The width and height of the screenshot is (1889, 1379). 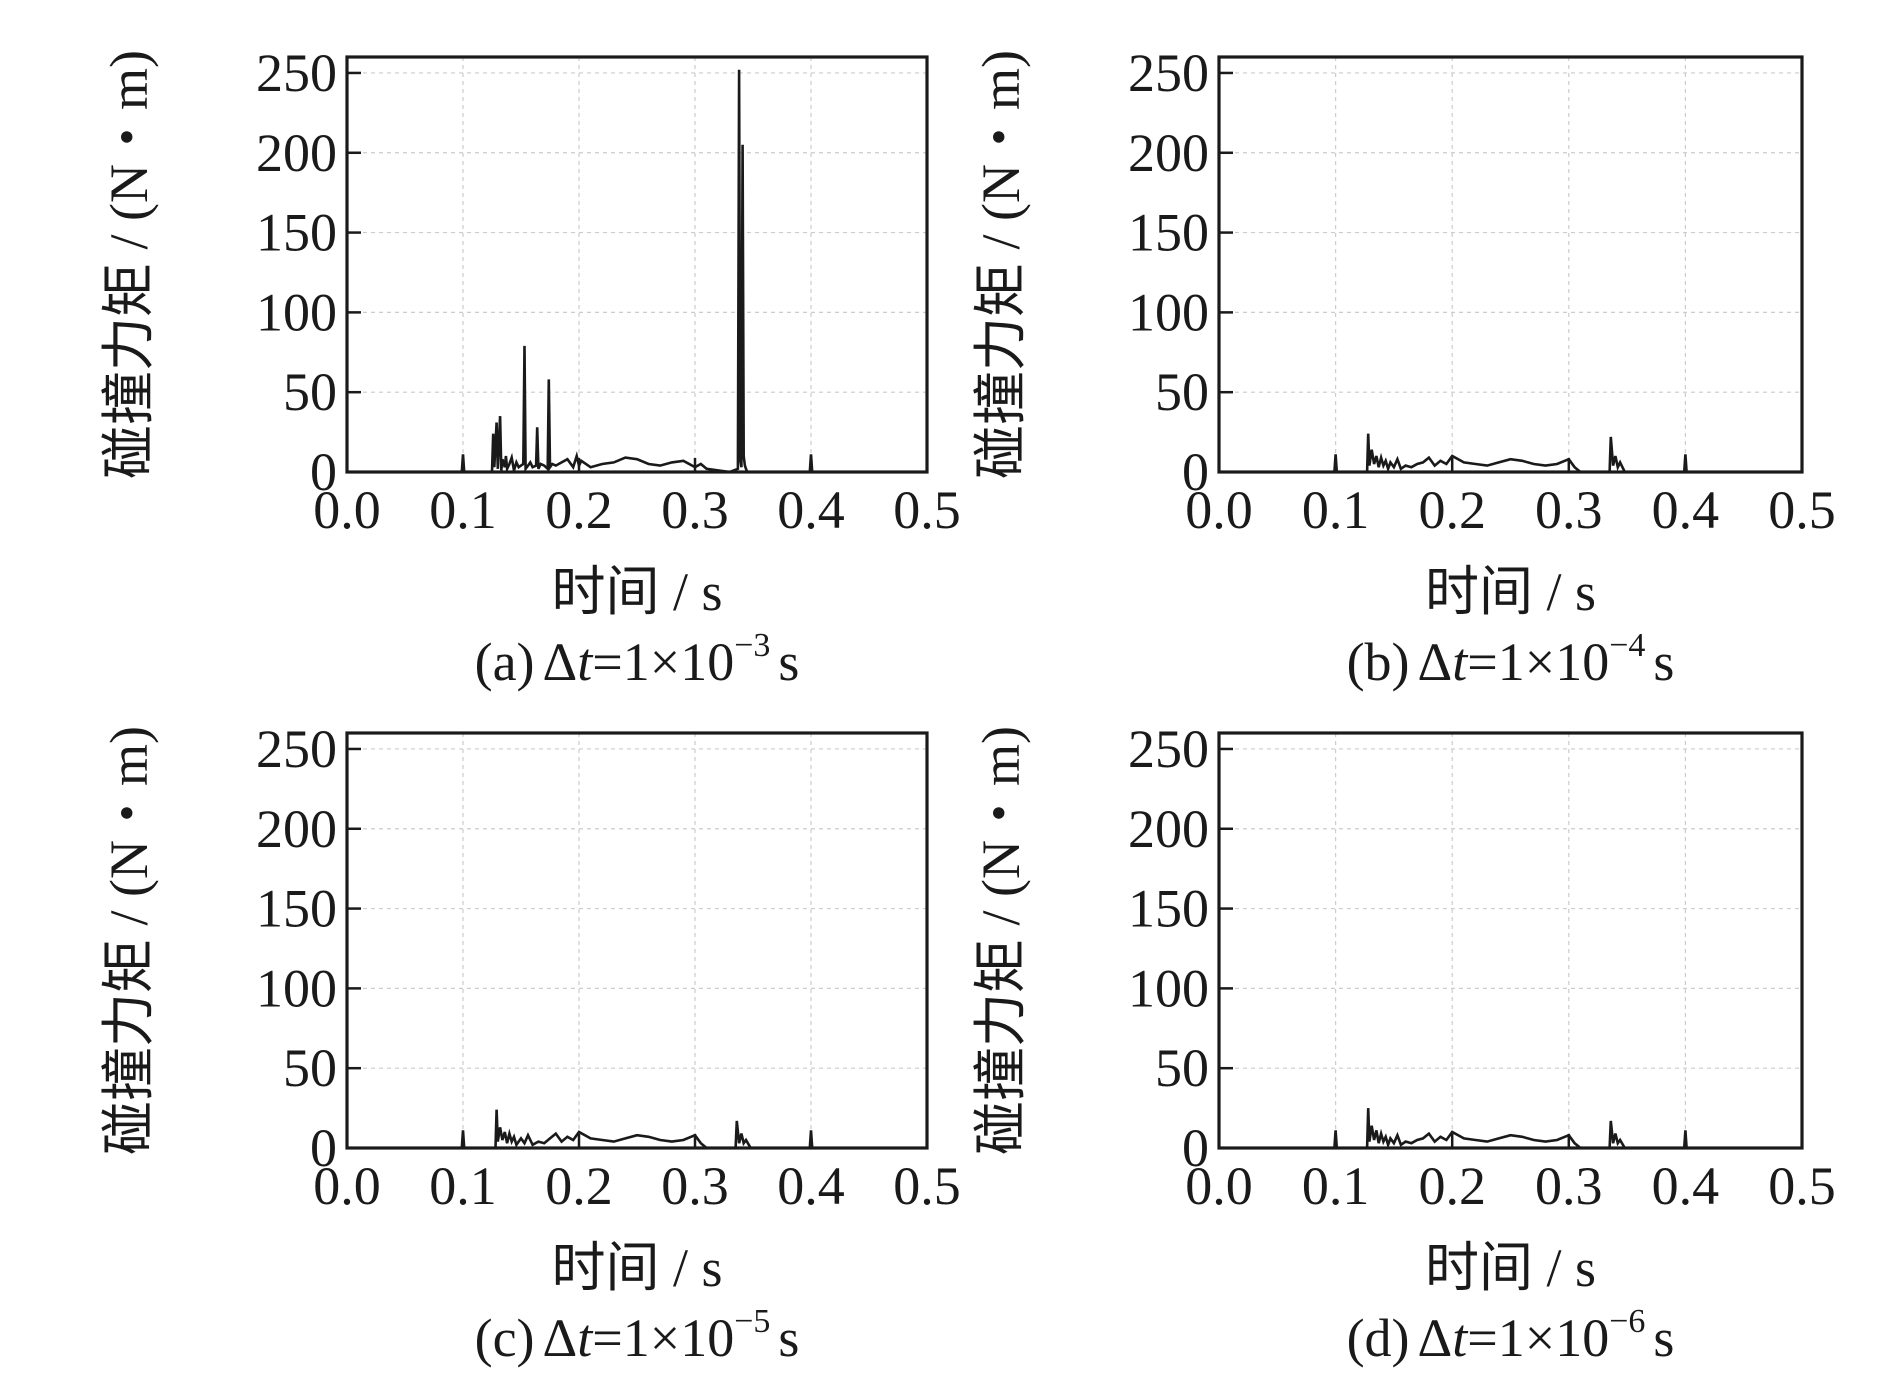 What do you see at coordinates (505, 1338) in the screenshot?
I see `caption-letter: (c)` at bounding box center [505, 1338].